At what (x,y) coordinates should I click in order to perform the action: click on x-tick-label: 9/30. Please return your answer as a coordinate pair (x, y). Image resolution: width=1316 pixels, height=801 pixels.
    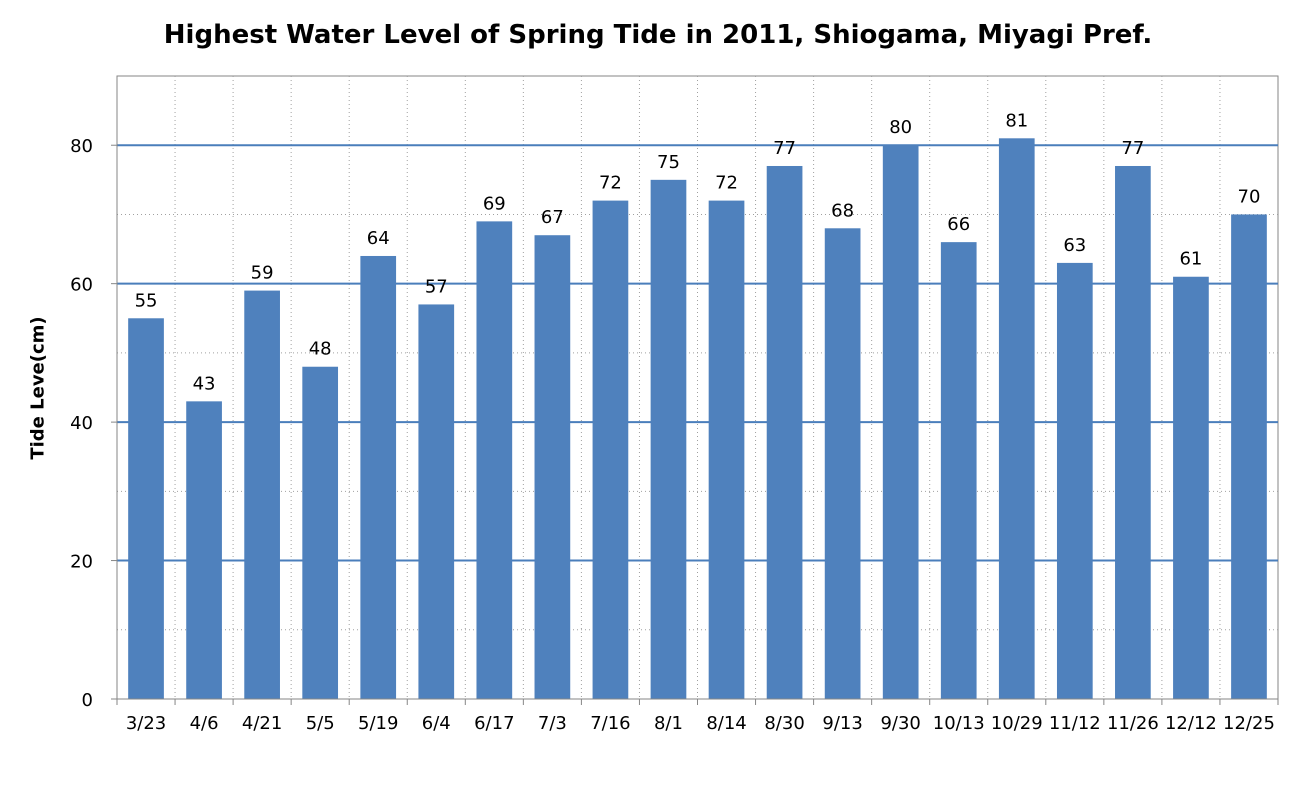
    Looking at the image, I should click on (900, 723).